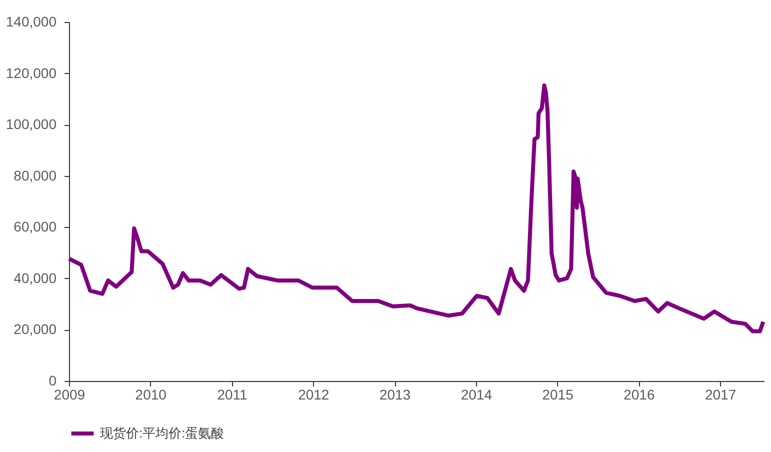 The image size is (771, 452). Describe the element at coordinates (31, 124) in the screenshot. I see `y-tick-label: 100,000` at that location.